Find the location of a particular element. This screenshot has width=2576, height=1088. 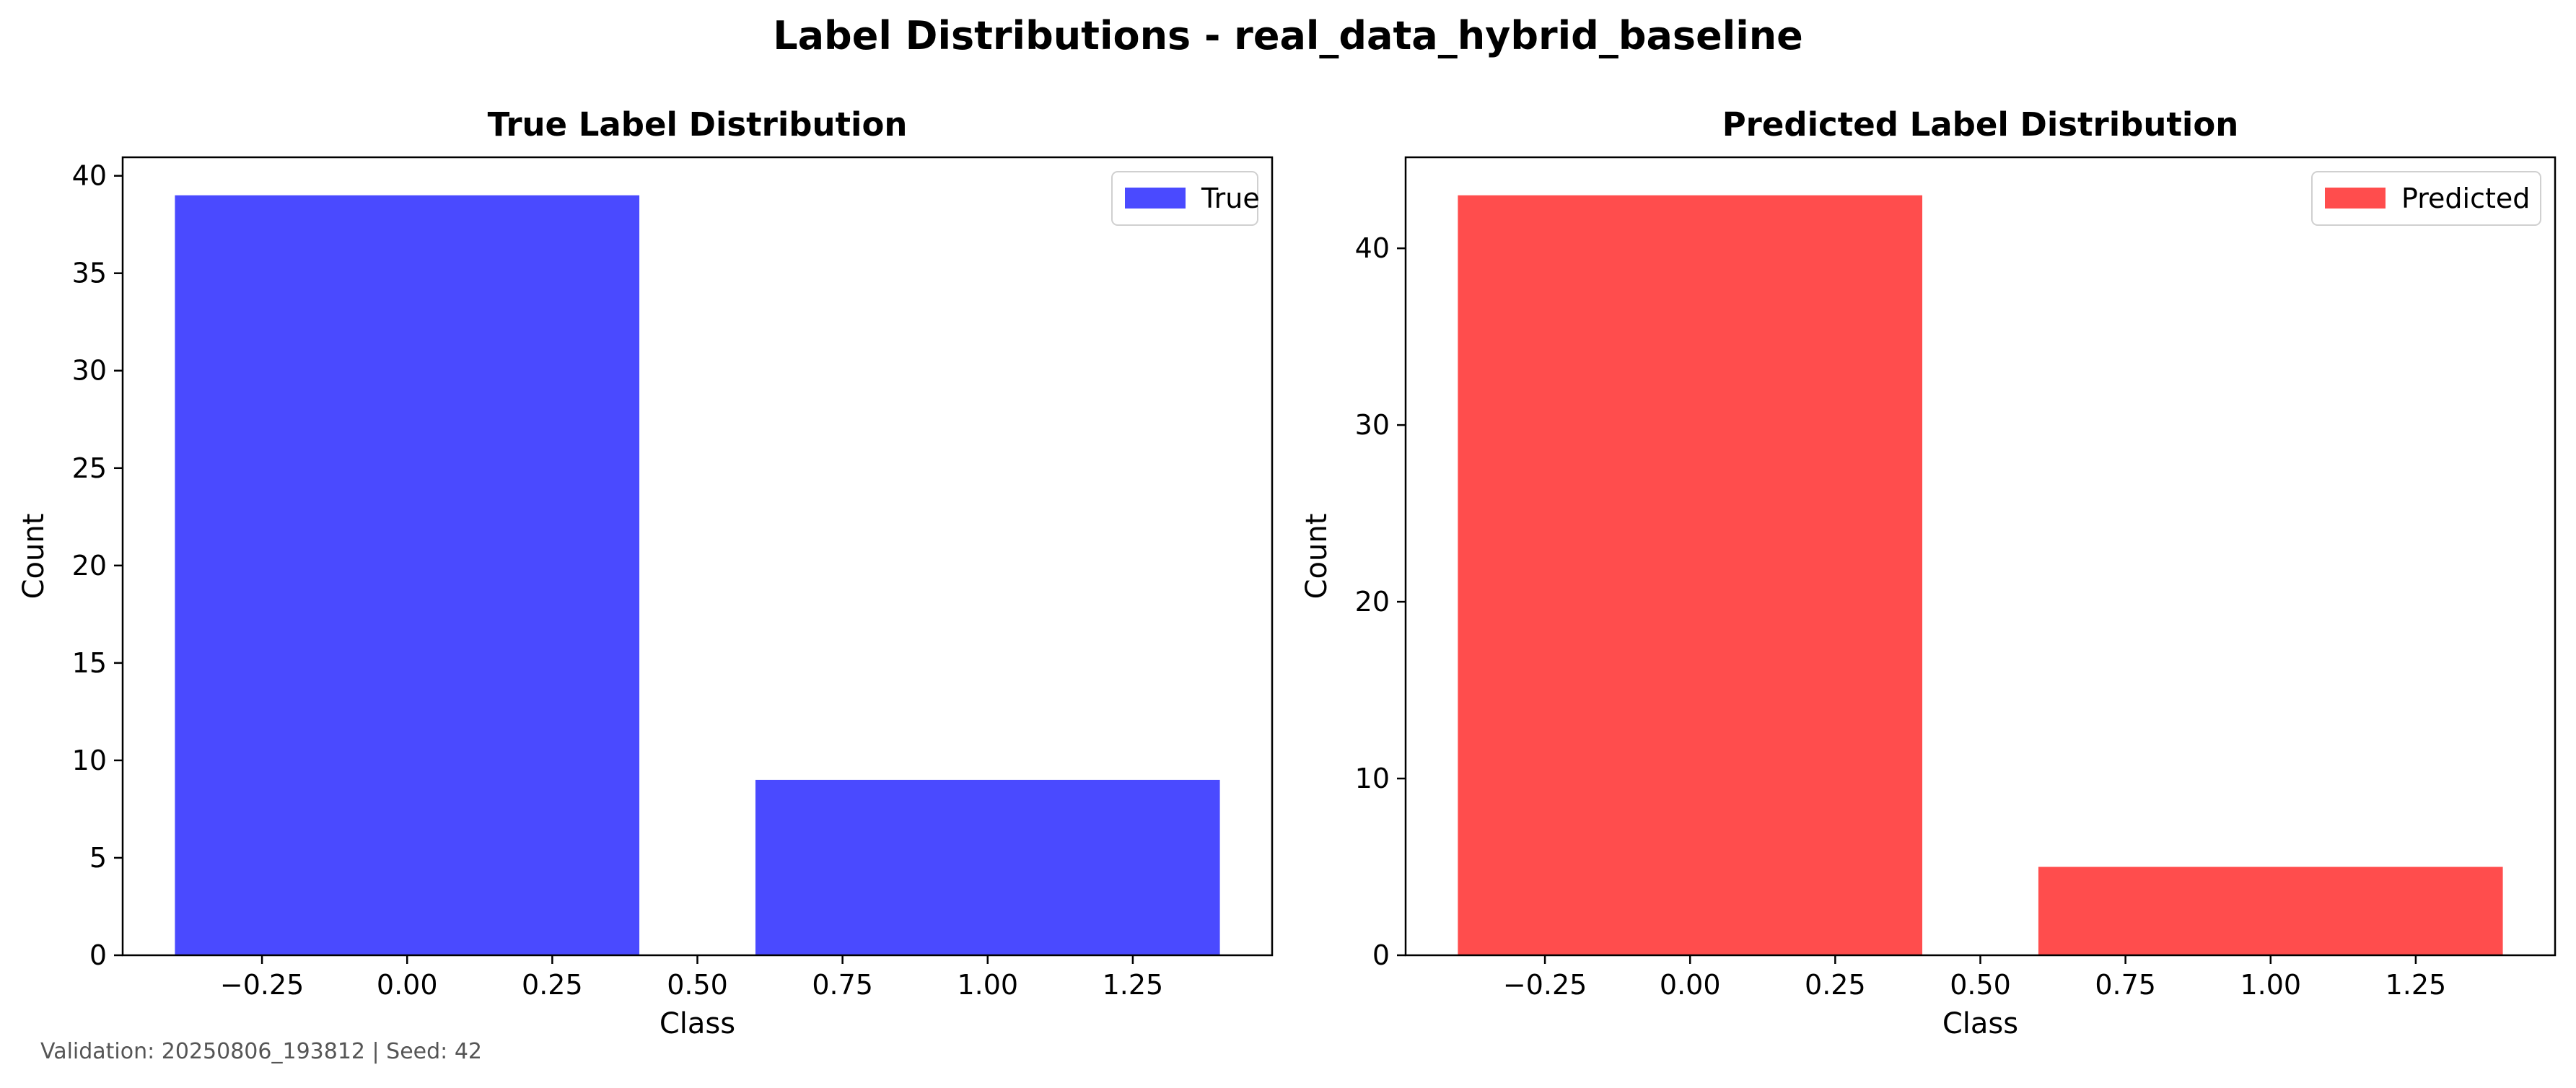

footer-text: Validation: 20250806_193812 | Seed: 42 is located at coordinates (261, 1051).